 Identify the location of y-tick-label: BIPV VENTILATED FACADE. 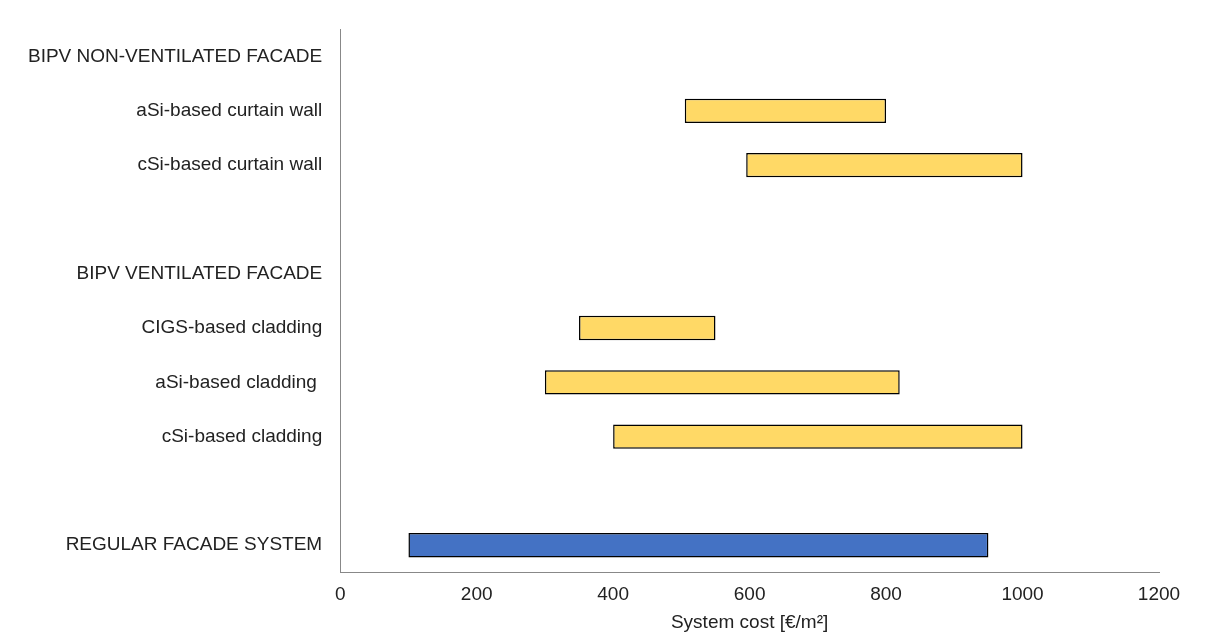
(199, 272).